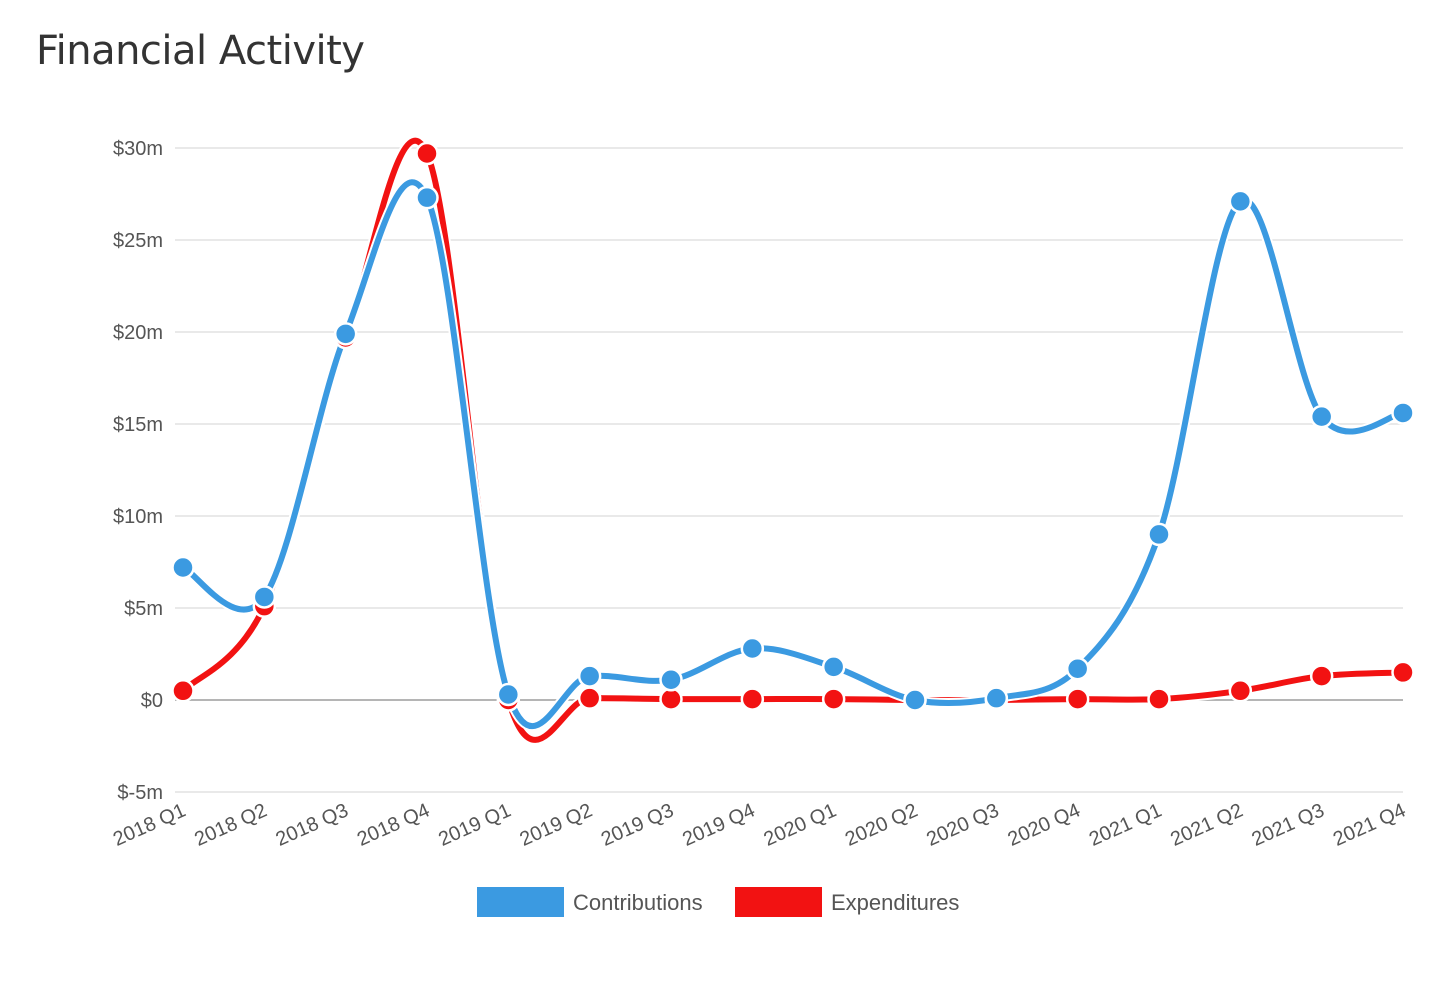 This screenshot has height=1002, width=1456. Describe the element at coordinates (474, 824) in the screenshot. I see `x-tick-label: 2019 Q1` at that location.